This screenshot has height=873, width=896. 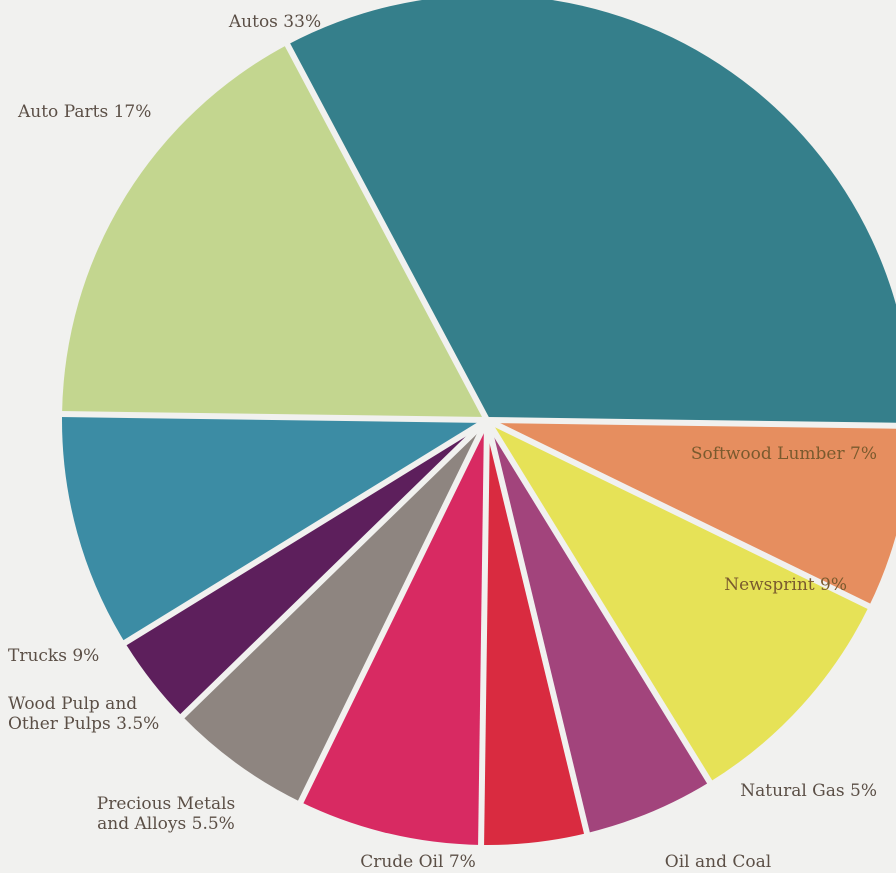 I want to click on slice-label-4: Oil and Coal Products 4%, so click(x=717, y=862).